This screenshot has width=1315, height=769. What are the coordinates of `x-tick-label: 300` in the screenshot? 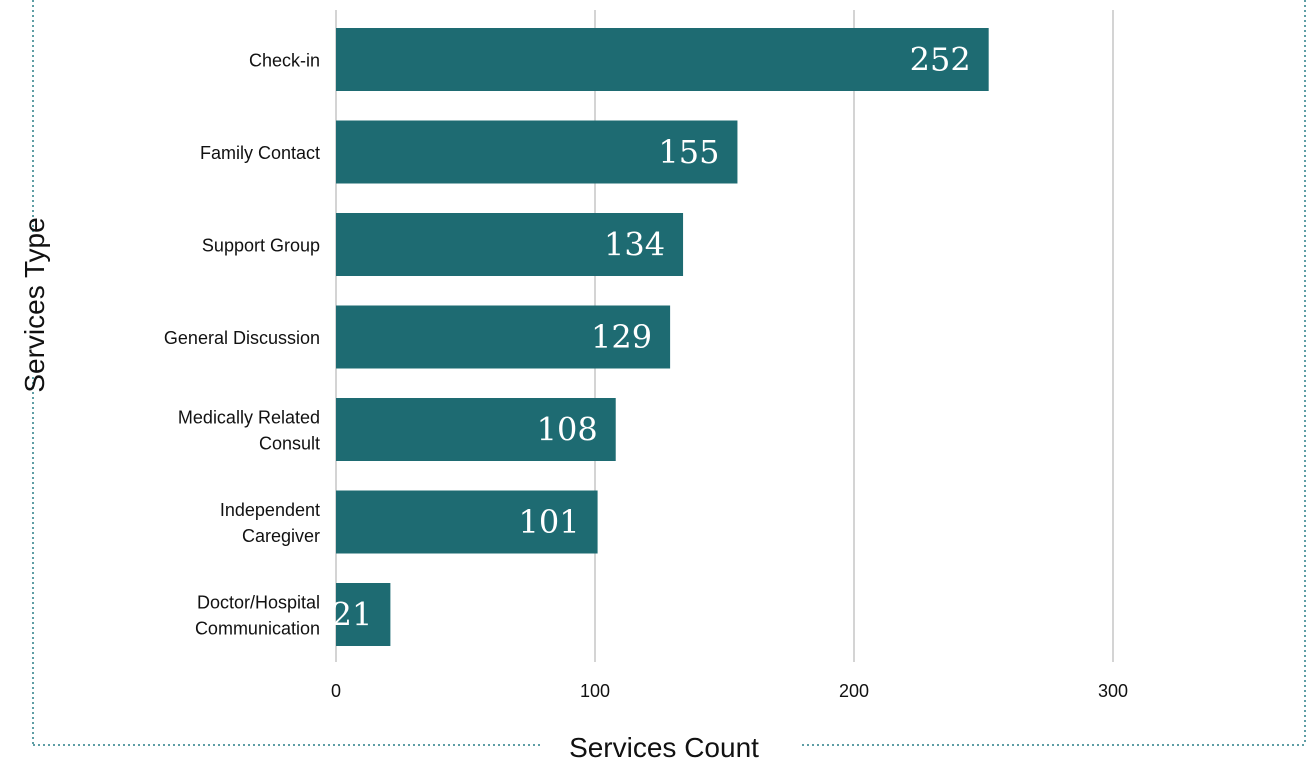 It's located at (1113, 691).